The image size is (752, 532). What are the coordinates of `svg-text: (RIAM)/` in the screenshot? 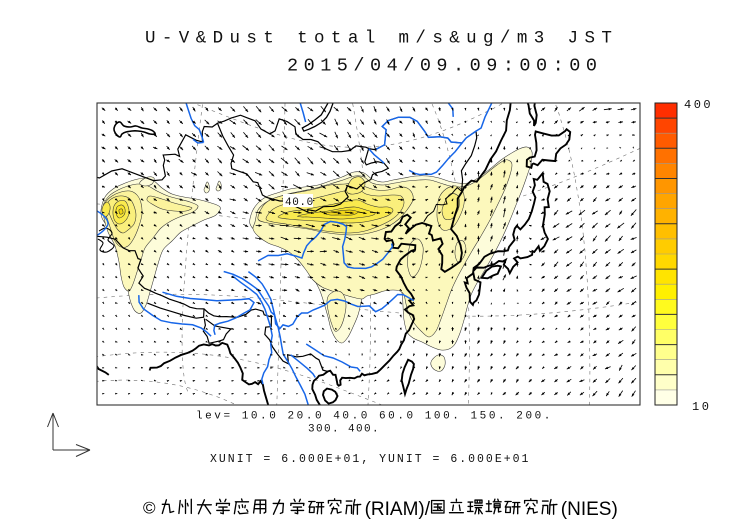 It's located at (398, 509).